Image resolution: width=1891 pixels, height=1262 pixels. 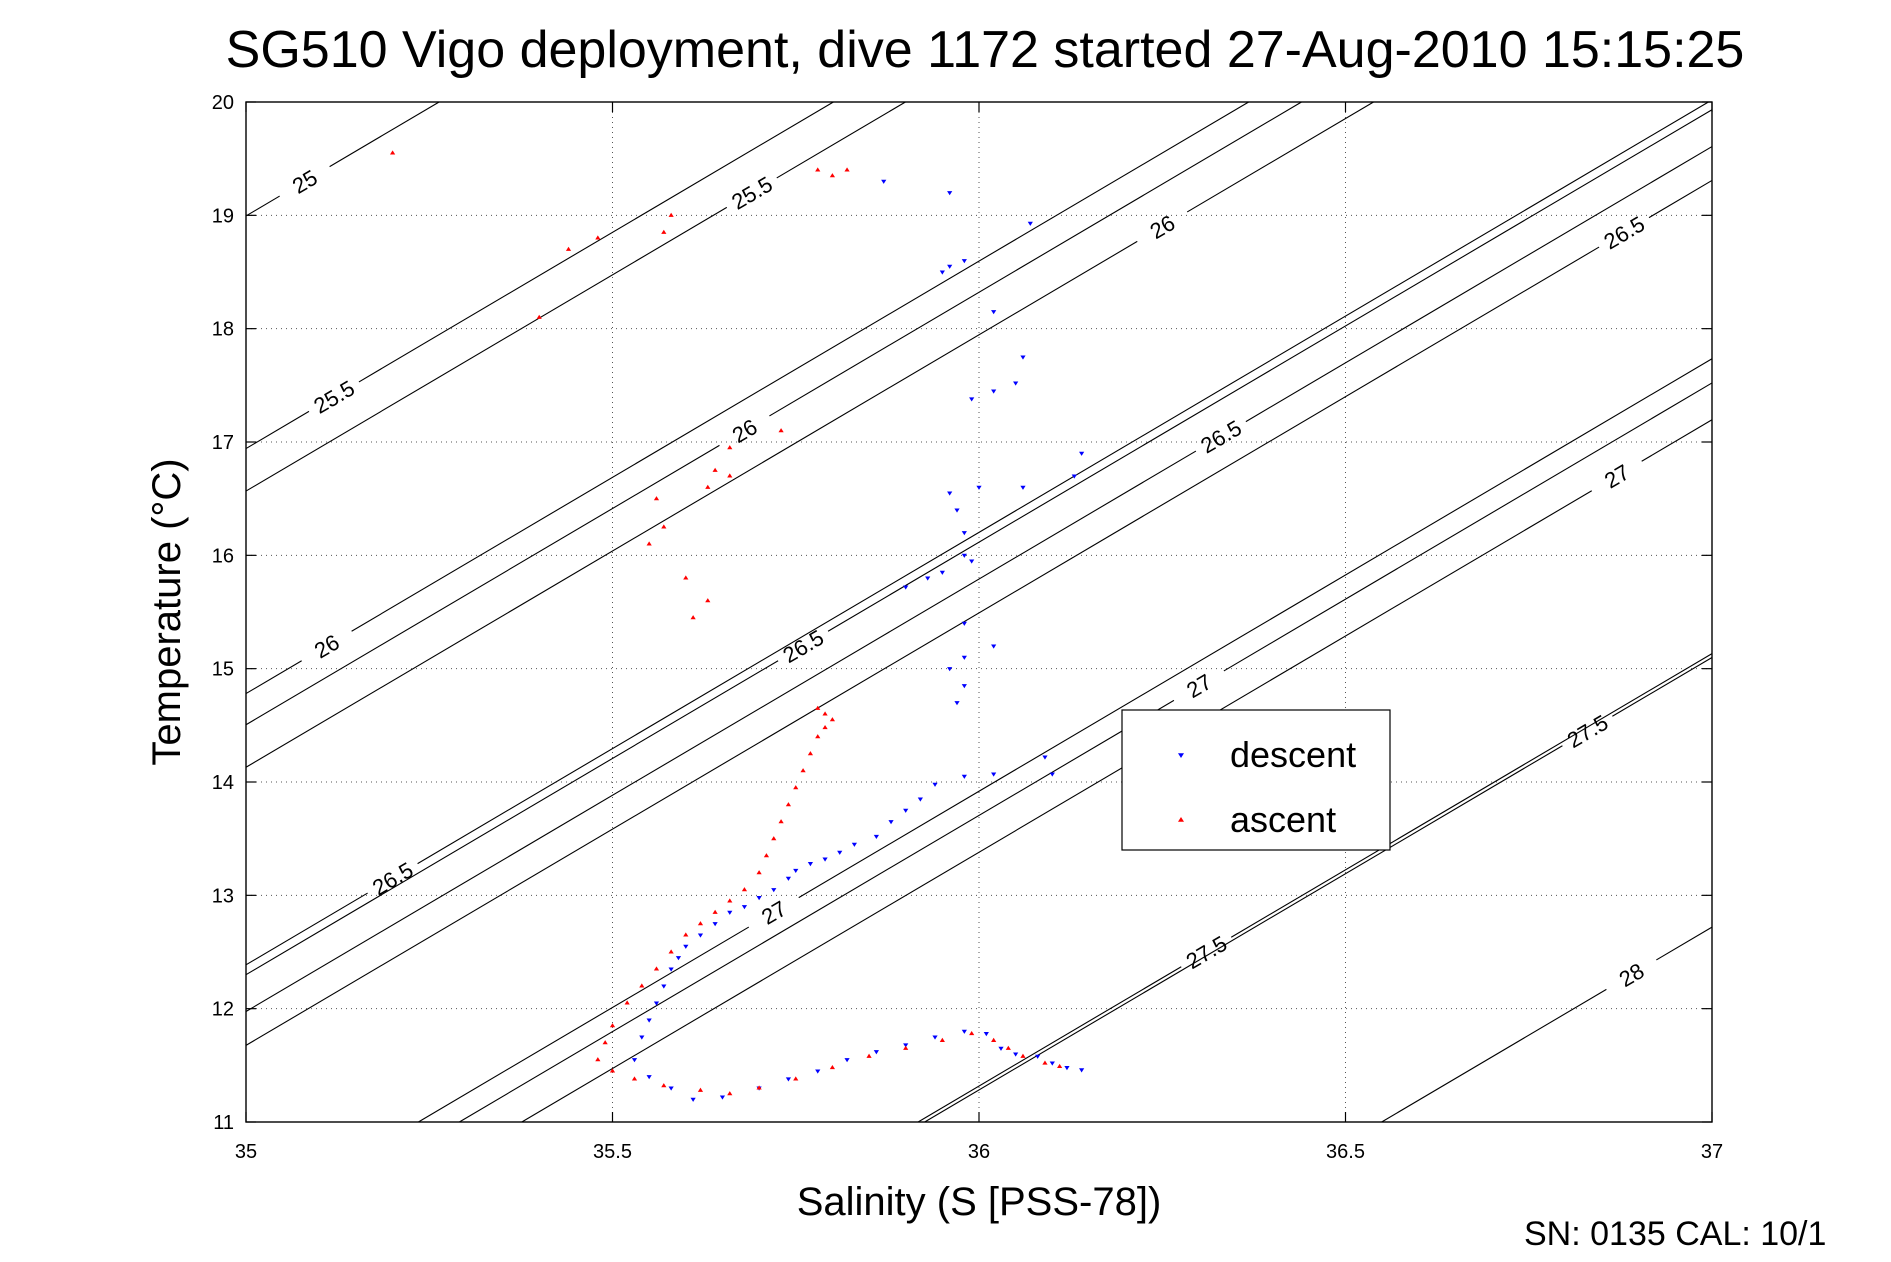 I want to click on legend-box, so click(x=1256, y=780).